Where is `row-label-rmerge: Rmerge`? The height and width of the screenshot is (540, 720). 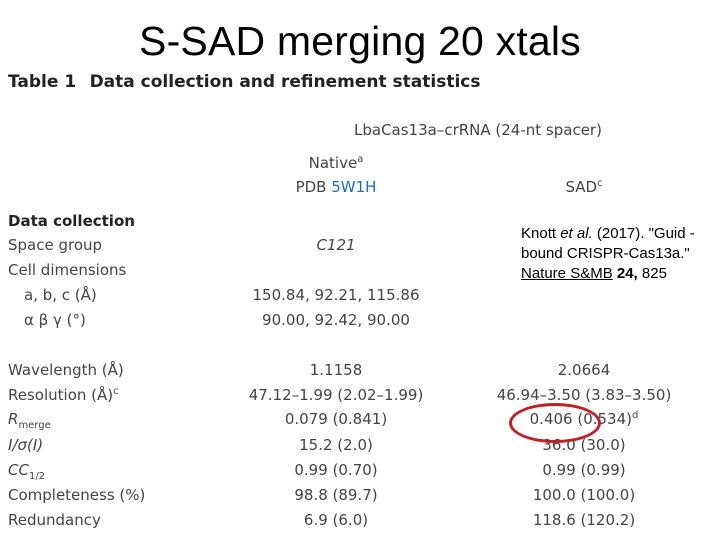
row-label-rmerge: Rmerge is located at coordinates (29, 420).